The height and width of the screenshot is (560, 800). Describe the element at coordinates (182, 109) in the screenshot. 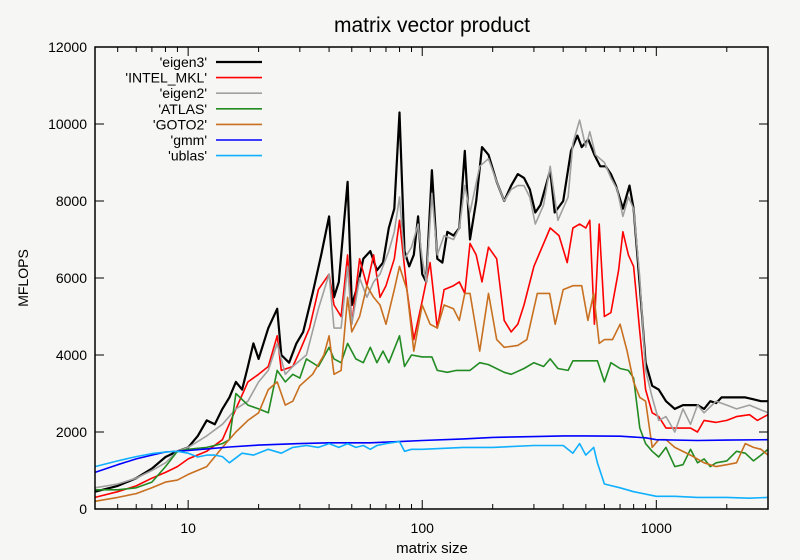

I see `legend-label: 'ATLAS'` at that location.